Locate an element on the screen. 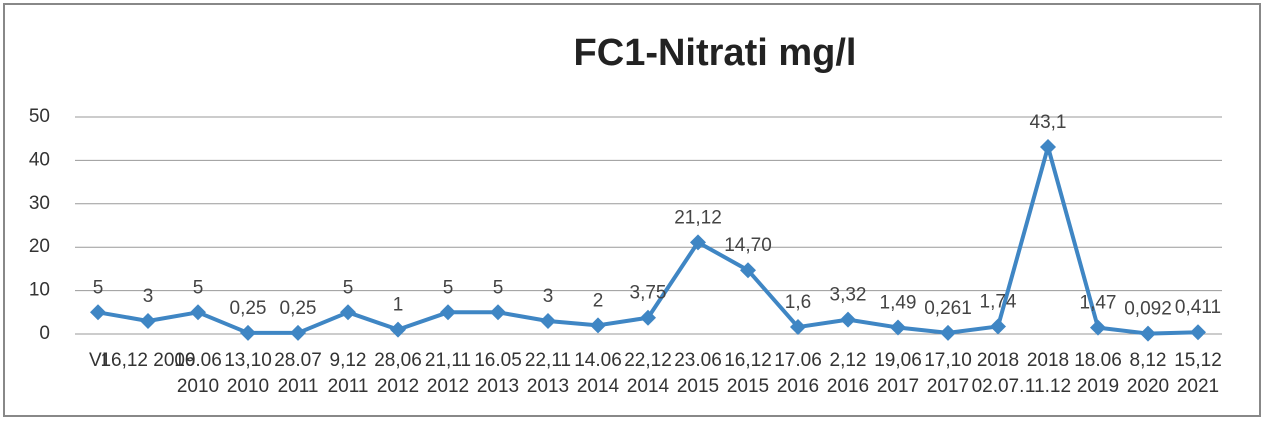  y-tick-label: 50 is located at coordinates (39, 116).